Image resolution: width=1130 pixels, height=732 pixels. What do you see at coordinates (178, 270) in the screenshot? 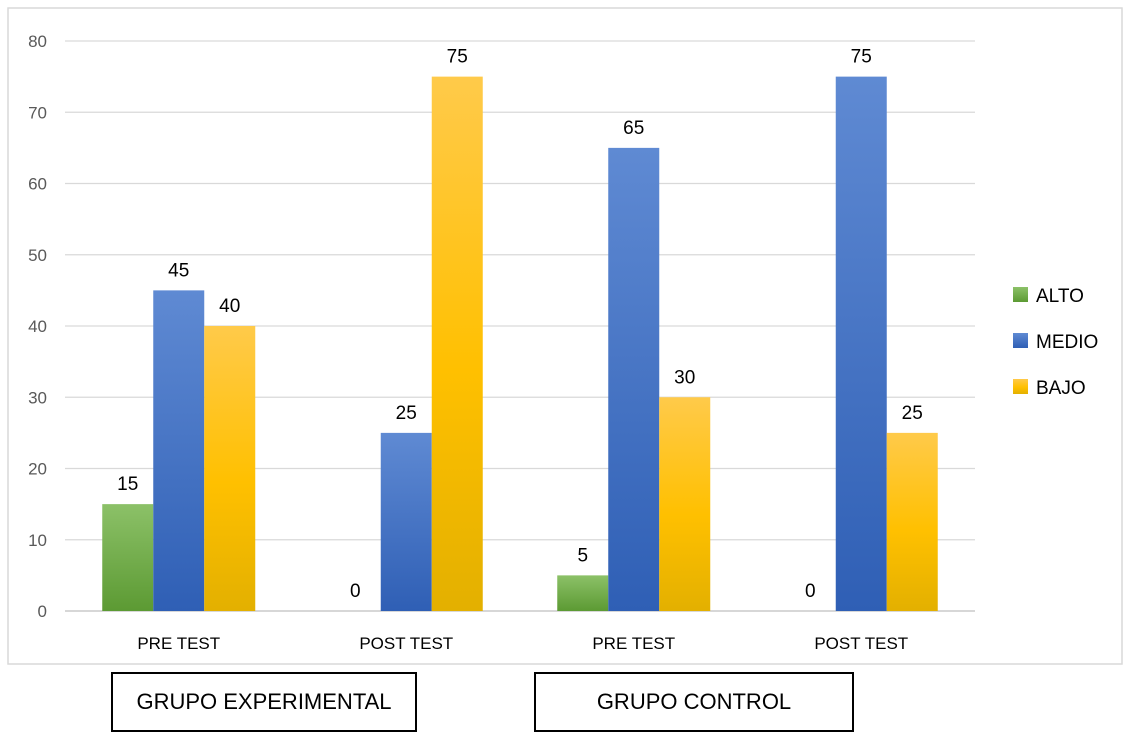
I see `data-label: 45` at bounding box center [178, 270].